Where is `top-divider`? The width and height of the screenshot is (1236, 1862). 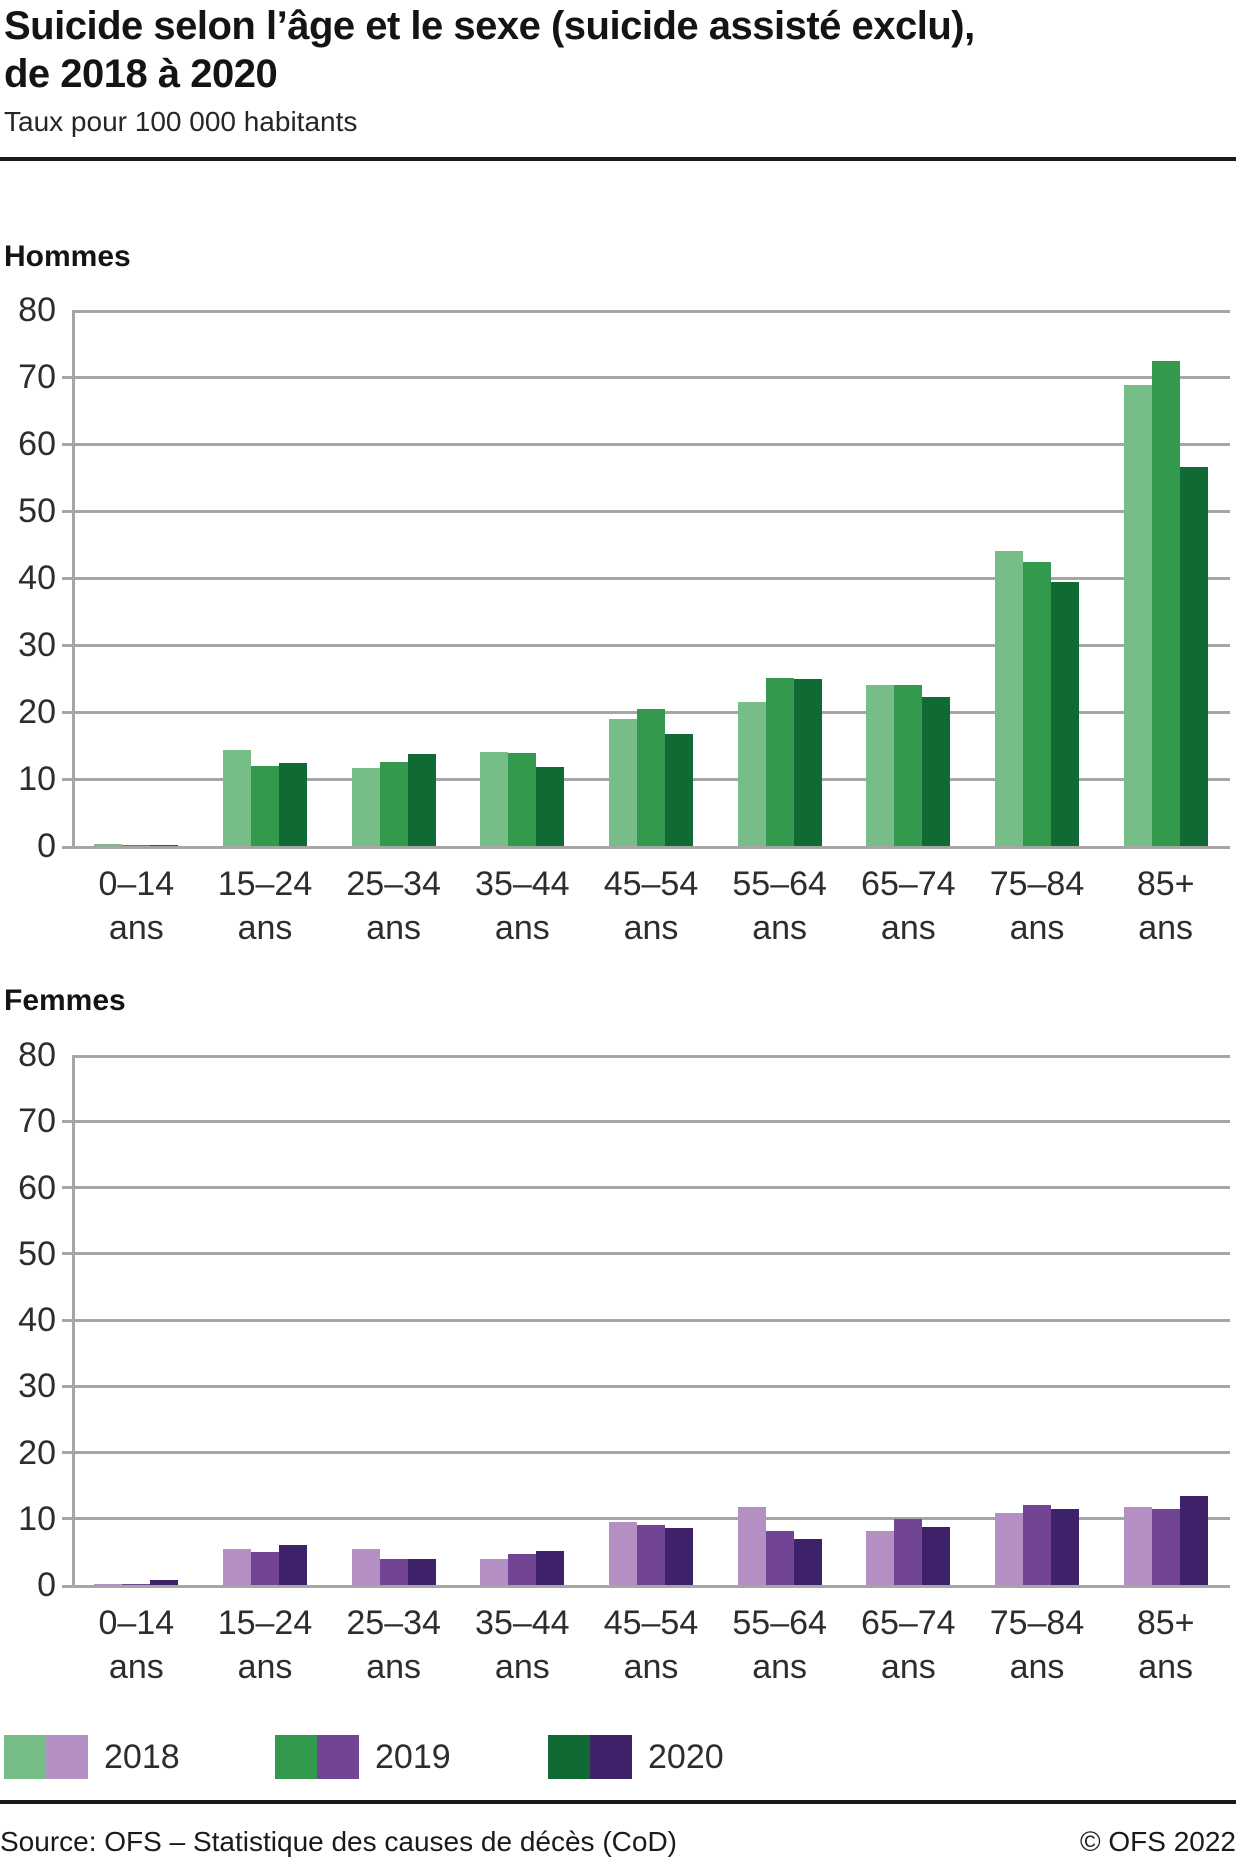 top-divider is located at coordinates (618, 159).